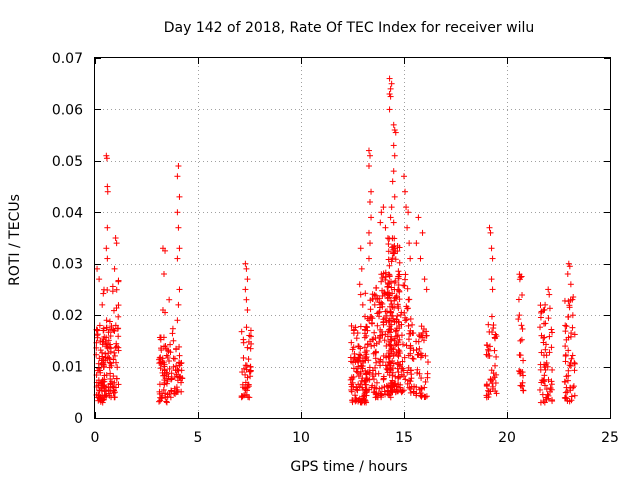  I want to click on y-tick-label: 0.02, so click(67, 316).